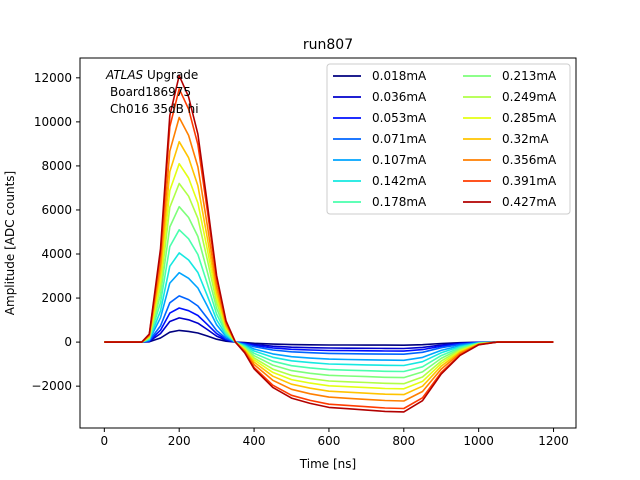 This screenshot has width=640, height=480. Describe the element at coordinates (170, 75) in the screenshot. I see `annotation-upgrade: Upgrade` at that location.